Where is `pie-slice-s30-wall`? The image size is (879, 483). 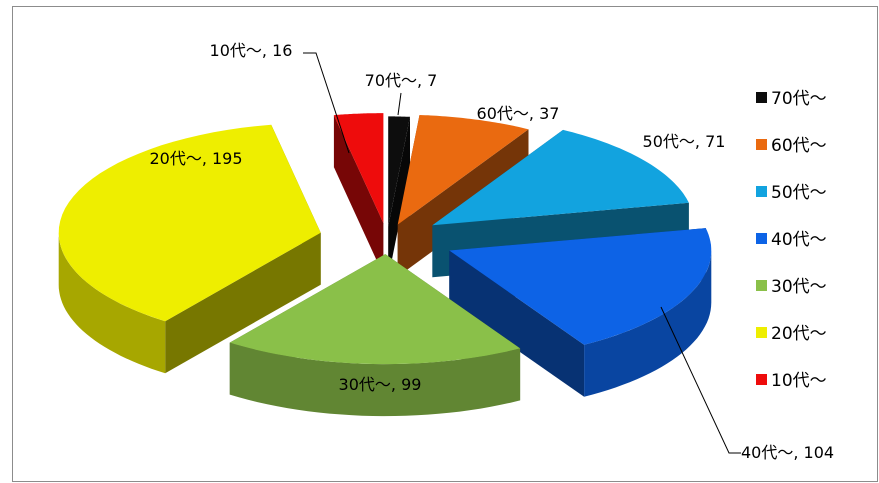 pie-slice-s30-wall is located at coordinates (375, 379).